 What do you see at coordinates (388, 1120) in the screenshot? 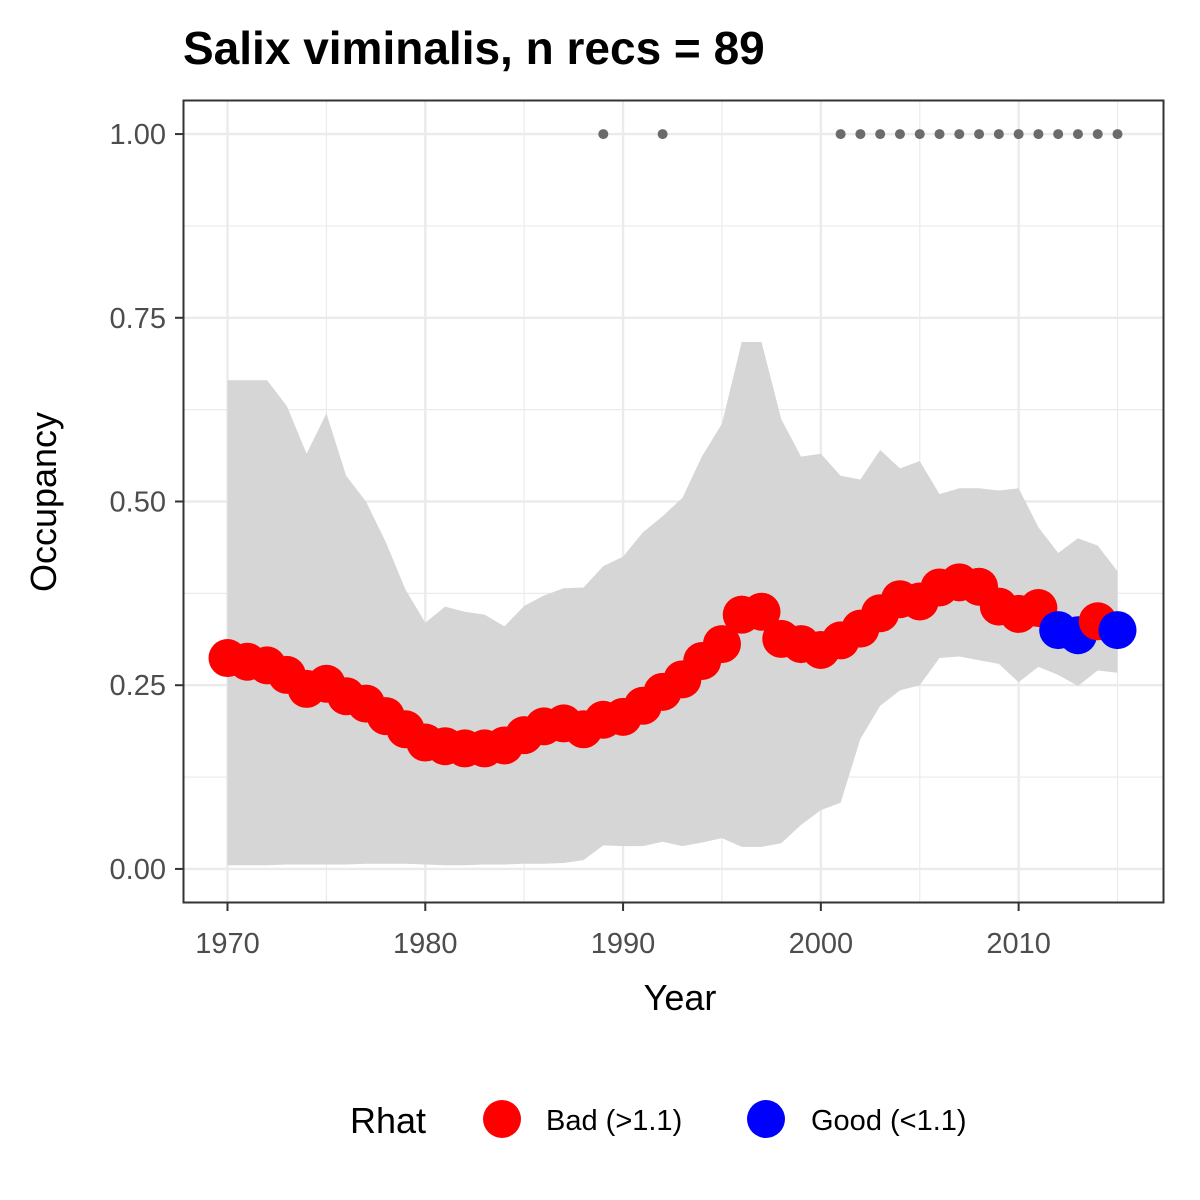
I see `legend-title: Rhat` at bounding box center [388, 1120].